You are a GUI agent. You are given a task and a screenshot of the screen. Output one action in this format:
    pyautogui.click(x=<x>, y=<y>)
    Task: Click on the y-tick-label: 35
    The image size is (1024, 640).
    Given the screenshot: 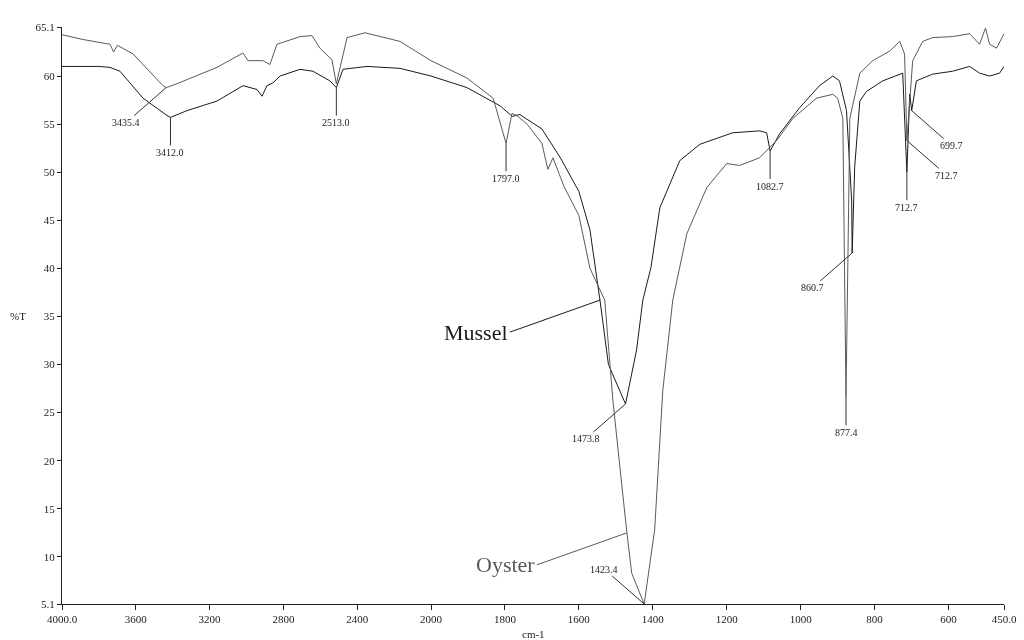 What is the action you would take?
    pyautogui.click(x=49, y=316)
    